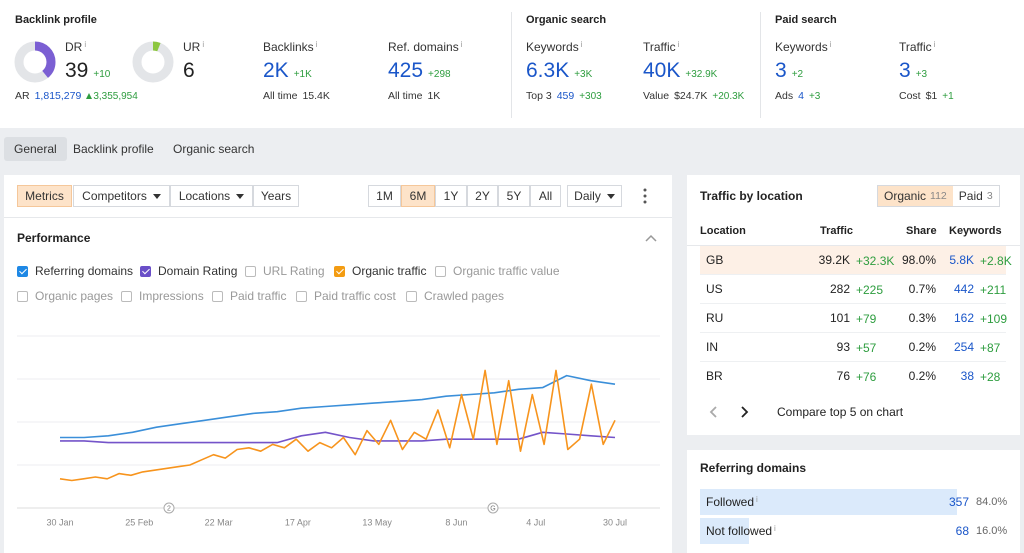 This screenshot has height=553, width=1024. What do you see at coordinates (302, 74) in the screenshot?
I see `change: +1K` at bounding box center [302, 74].